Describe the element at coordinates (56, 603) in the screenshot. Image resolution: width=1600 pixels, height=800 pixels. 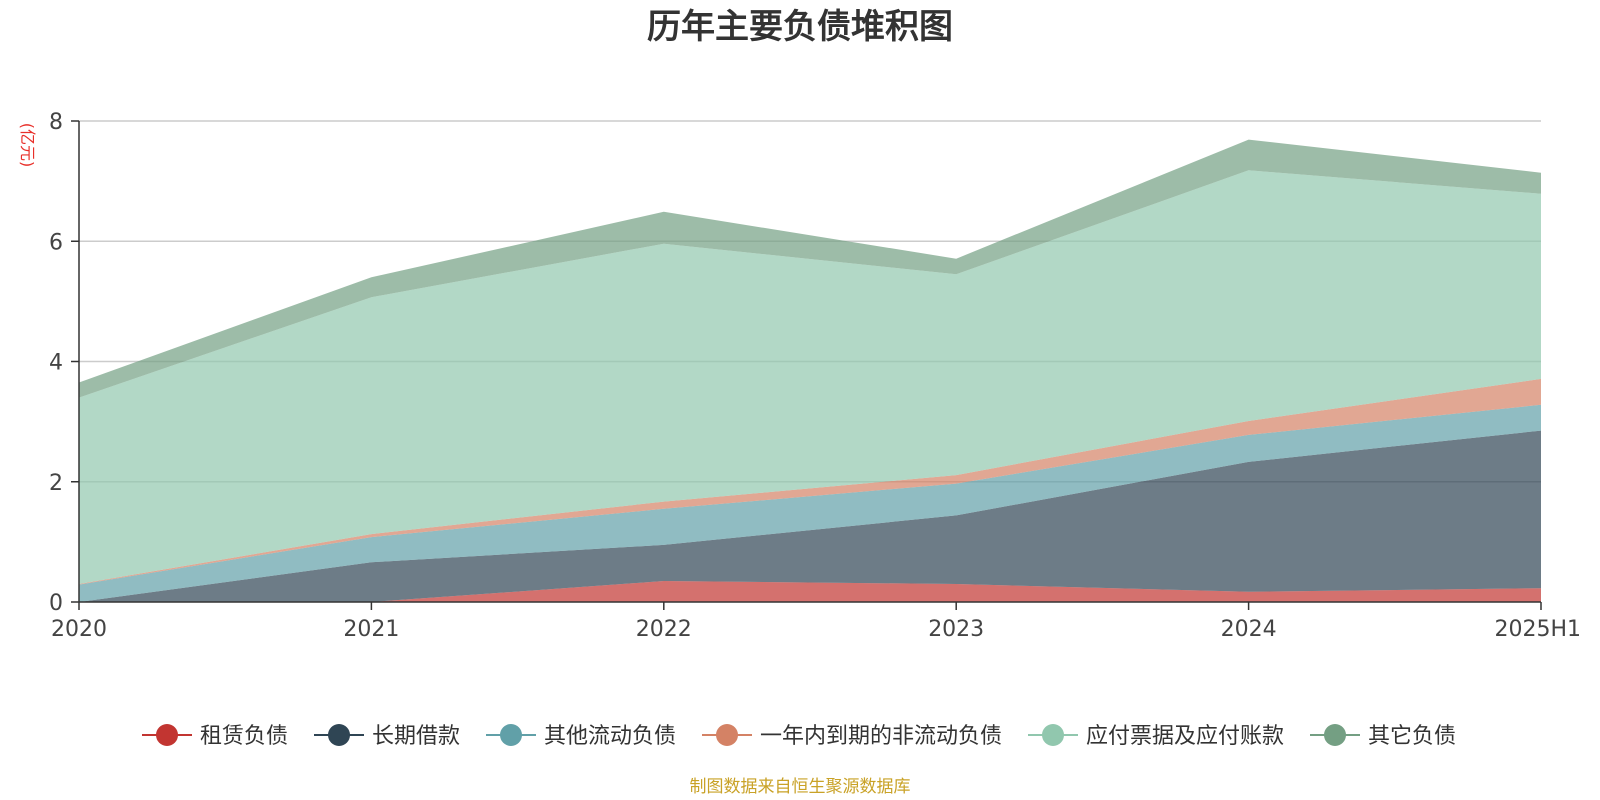
I see `y-tick-label: 0` at that location.